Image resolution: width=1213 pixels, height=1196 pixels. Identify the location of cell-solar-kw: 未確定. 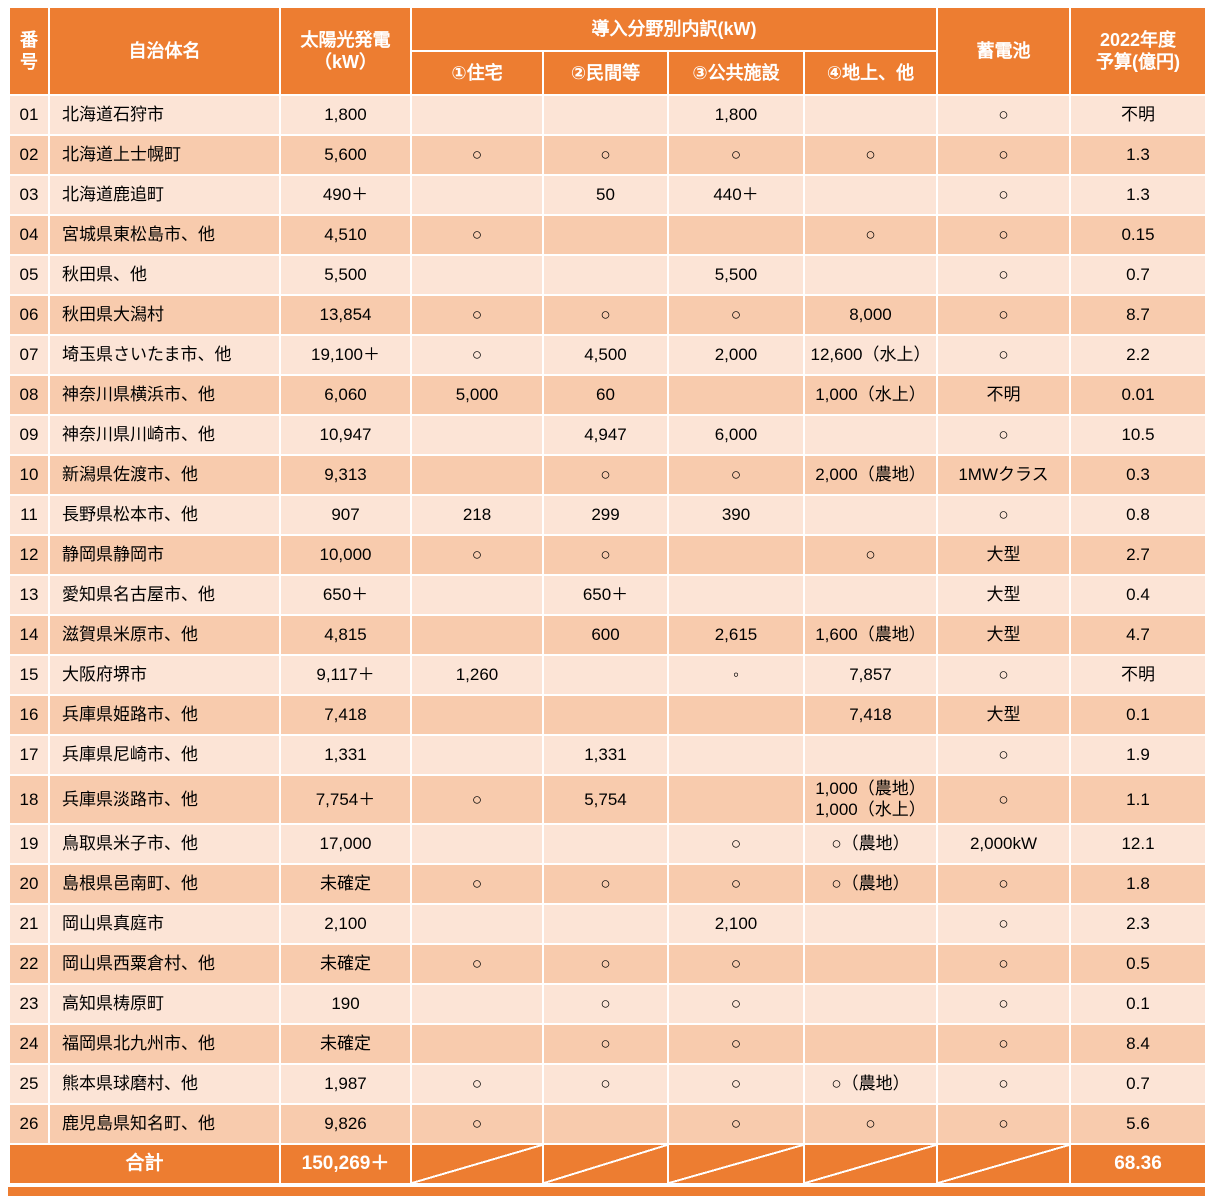
(345, 963).